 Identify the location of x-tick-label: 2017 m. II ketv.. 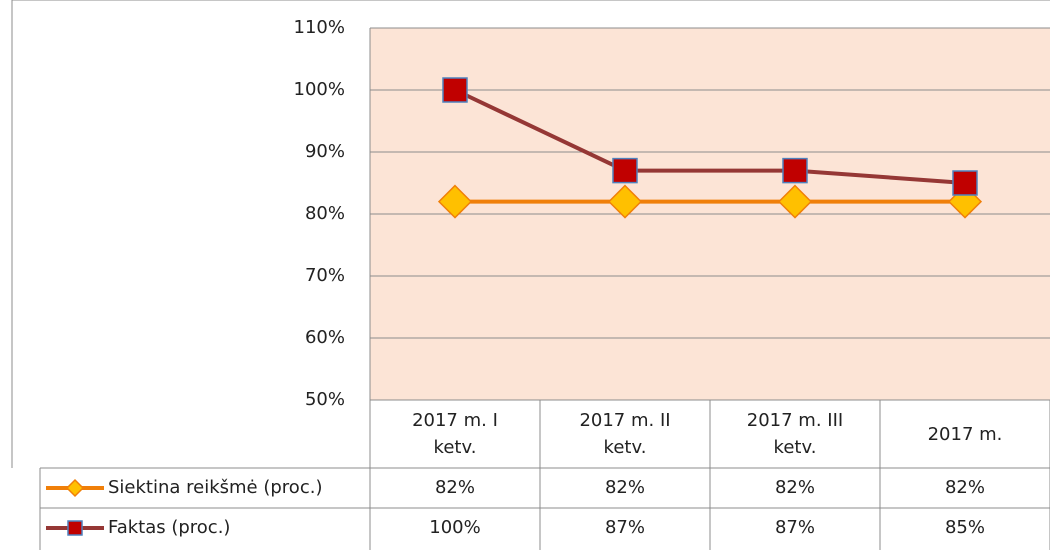
(625, 434).